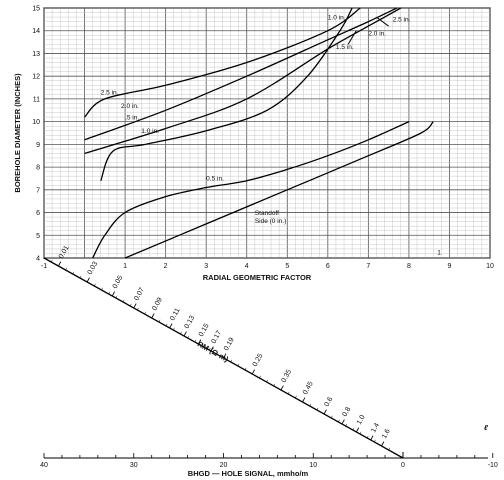 The width and height of the screenshot is (504, 480). What do you see at coordinates (215, 179) in the screenshot?
I see `curve-label: 0.5 in.` at bounding box center [215, 179].